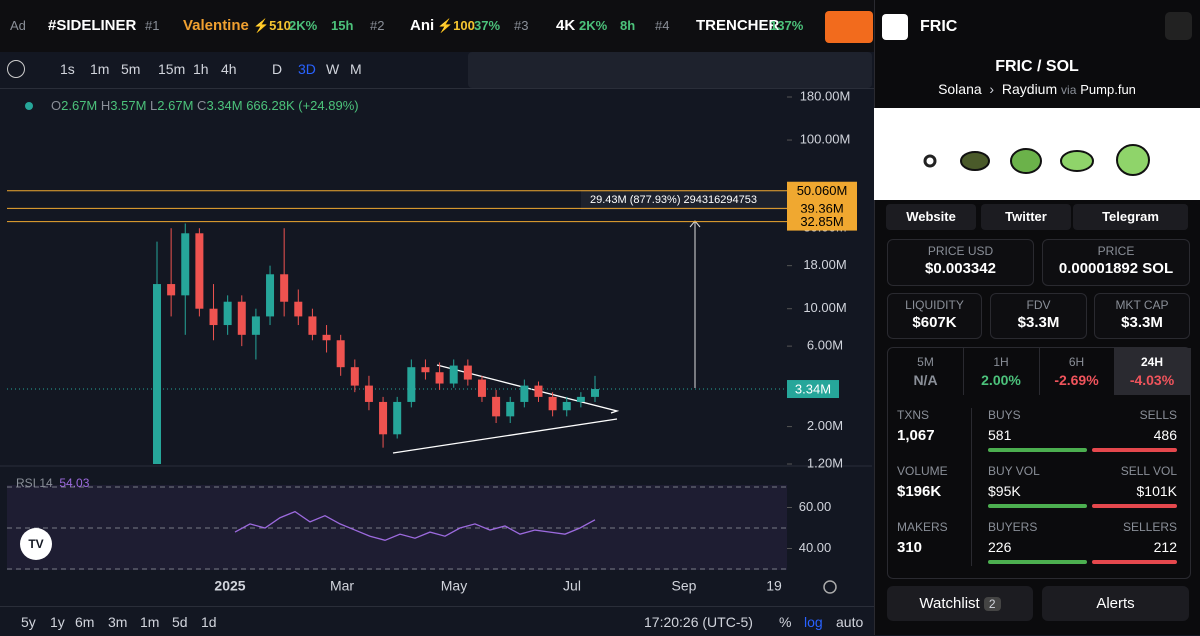 The height and width of the screenshot is (636, 1200). Describe the element at coordinates (1000, 435) in the screenshot. I see `stat-left: 581` at that location.